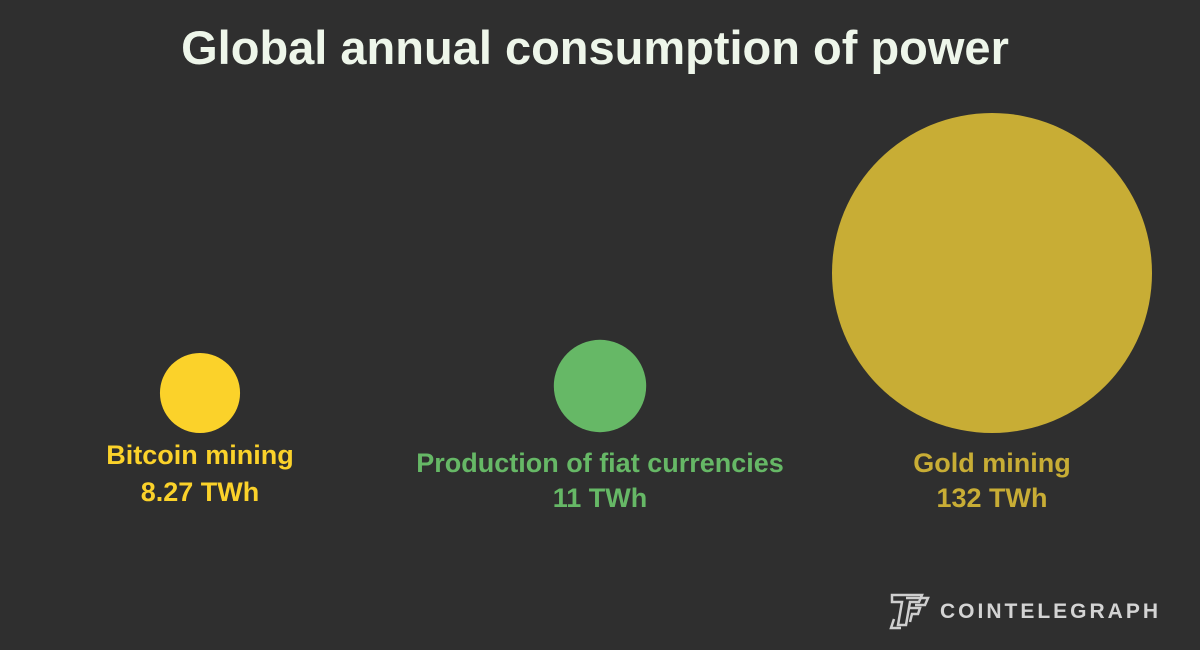 This screenshot has width=1200, height=650. Describe the element at coordinates (199, 455) in the screenshot. I see `bubble-name-label: Bitcoin mining` at that location.